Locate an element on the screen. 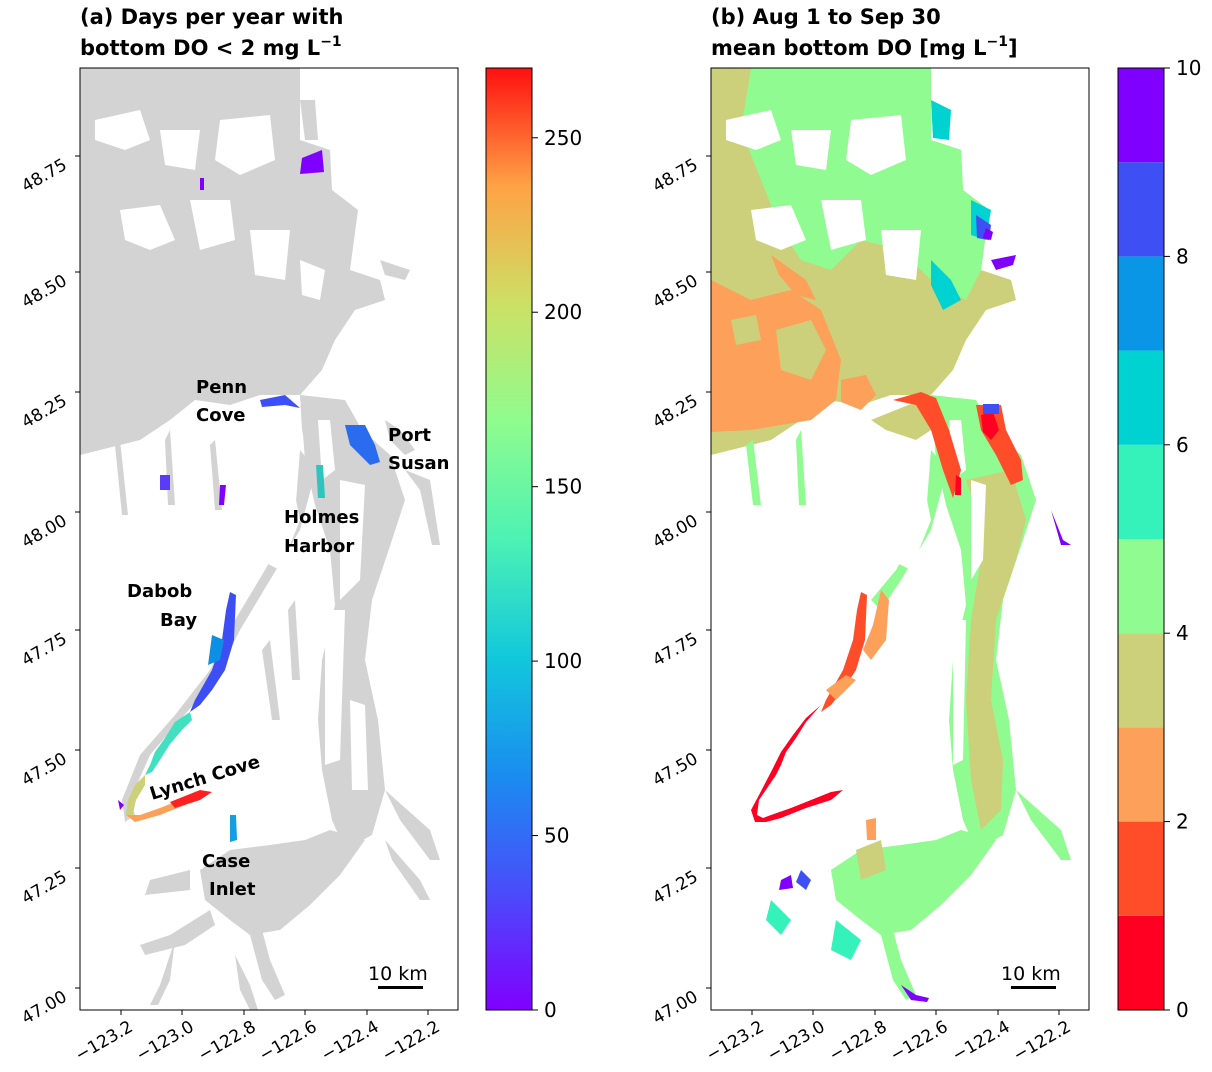 This screenshot has height=1072, width=1212. panel-b-colorbar-tick-label: 6 is located at coordinates (1182, 445).